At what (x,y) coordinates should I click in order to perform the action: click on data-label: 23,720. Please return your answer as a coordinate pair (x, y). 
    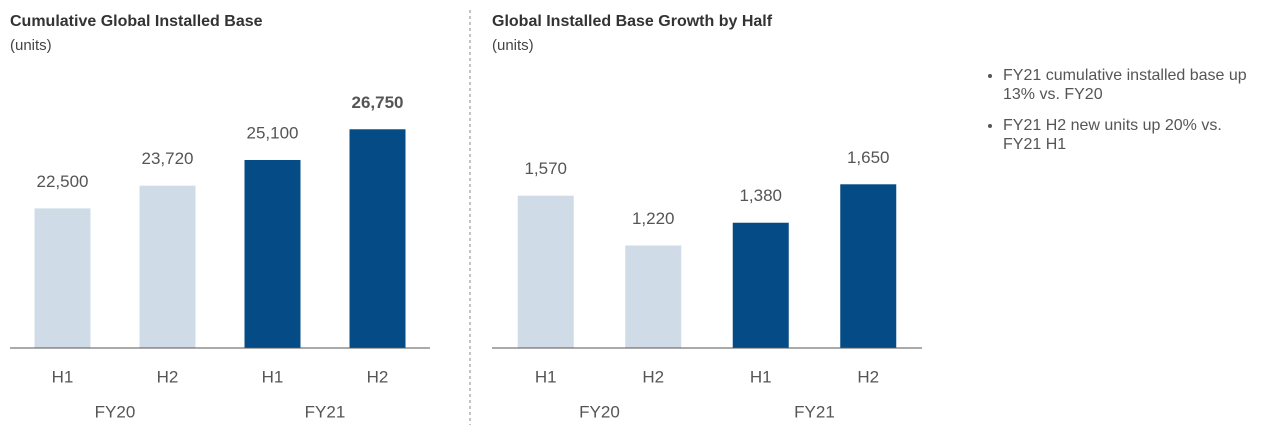
    Looking at the image, I should click on (168, 158).